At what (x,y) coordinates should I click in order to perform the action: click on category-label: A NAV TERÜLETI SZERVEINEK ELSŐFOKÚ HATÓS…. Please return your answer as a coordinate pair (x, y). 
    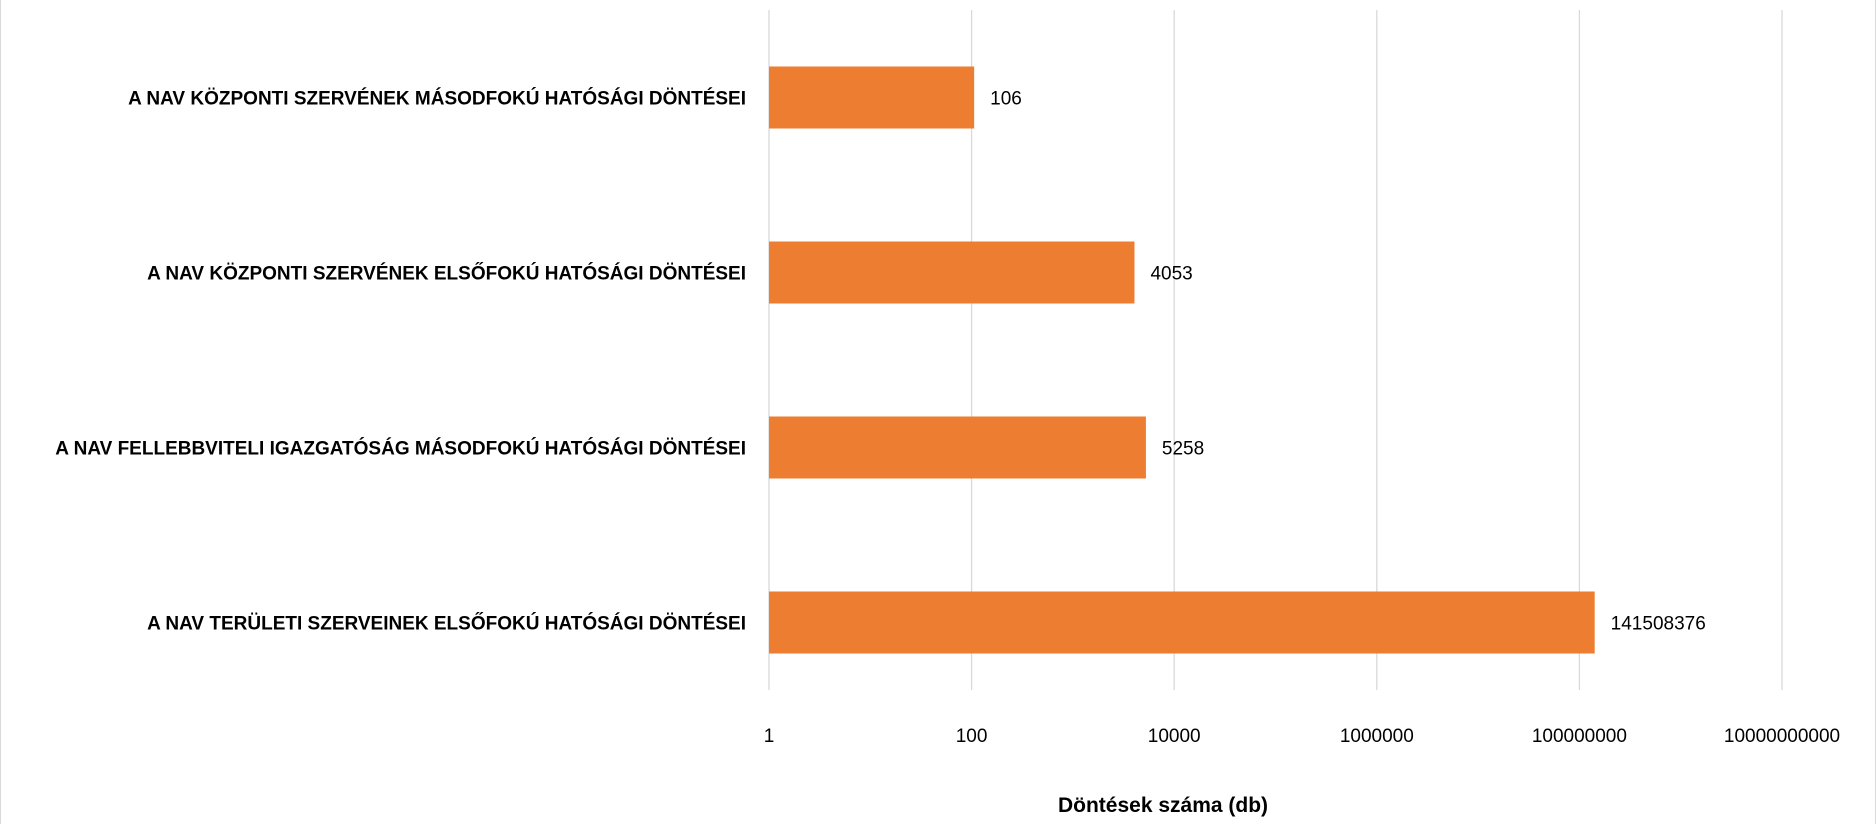
    Looking at the image, I should click on (446, 624).